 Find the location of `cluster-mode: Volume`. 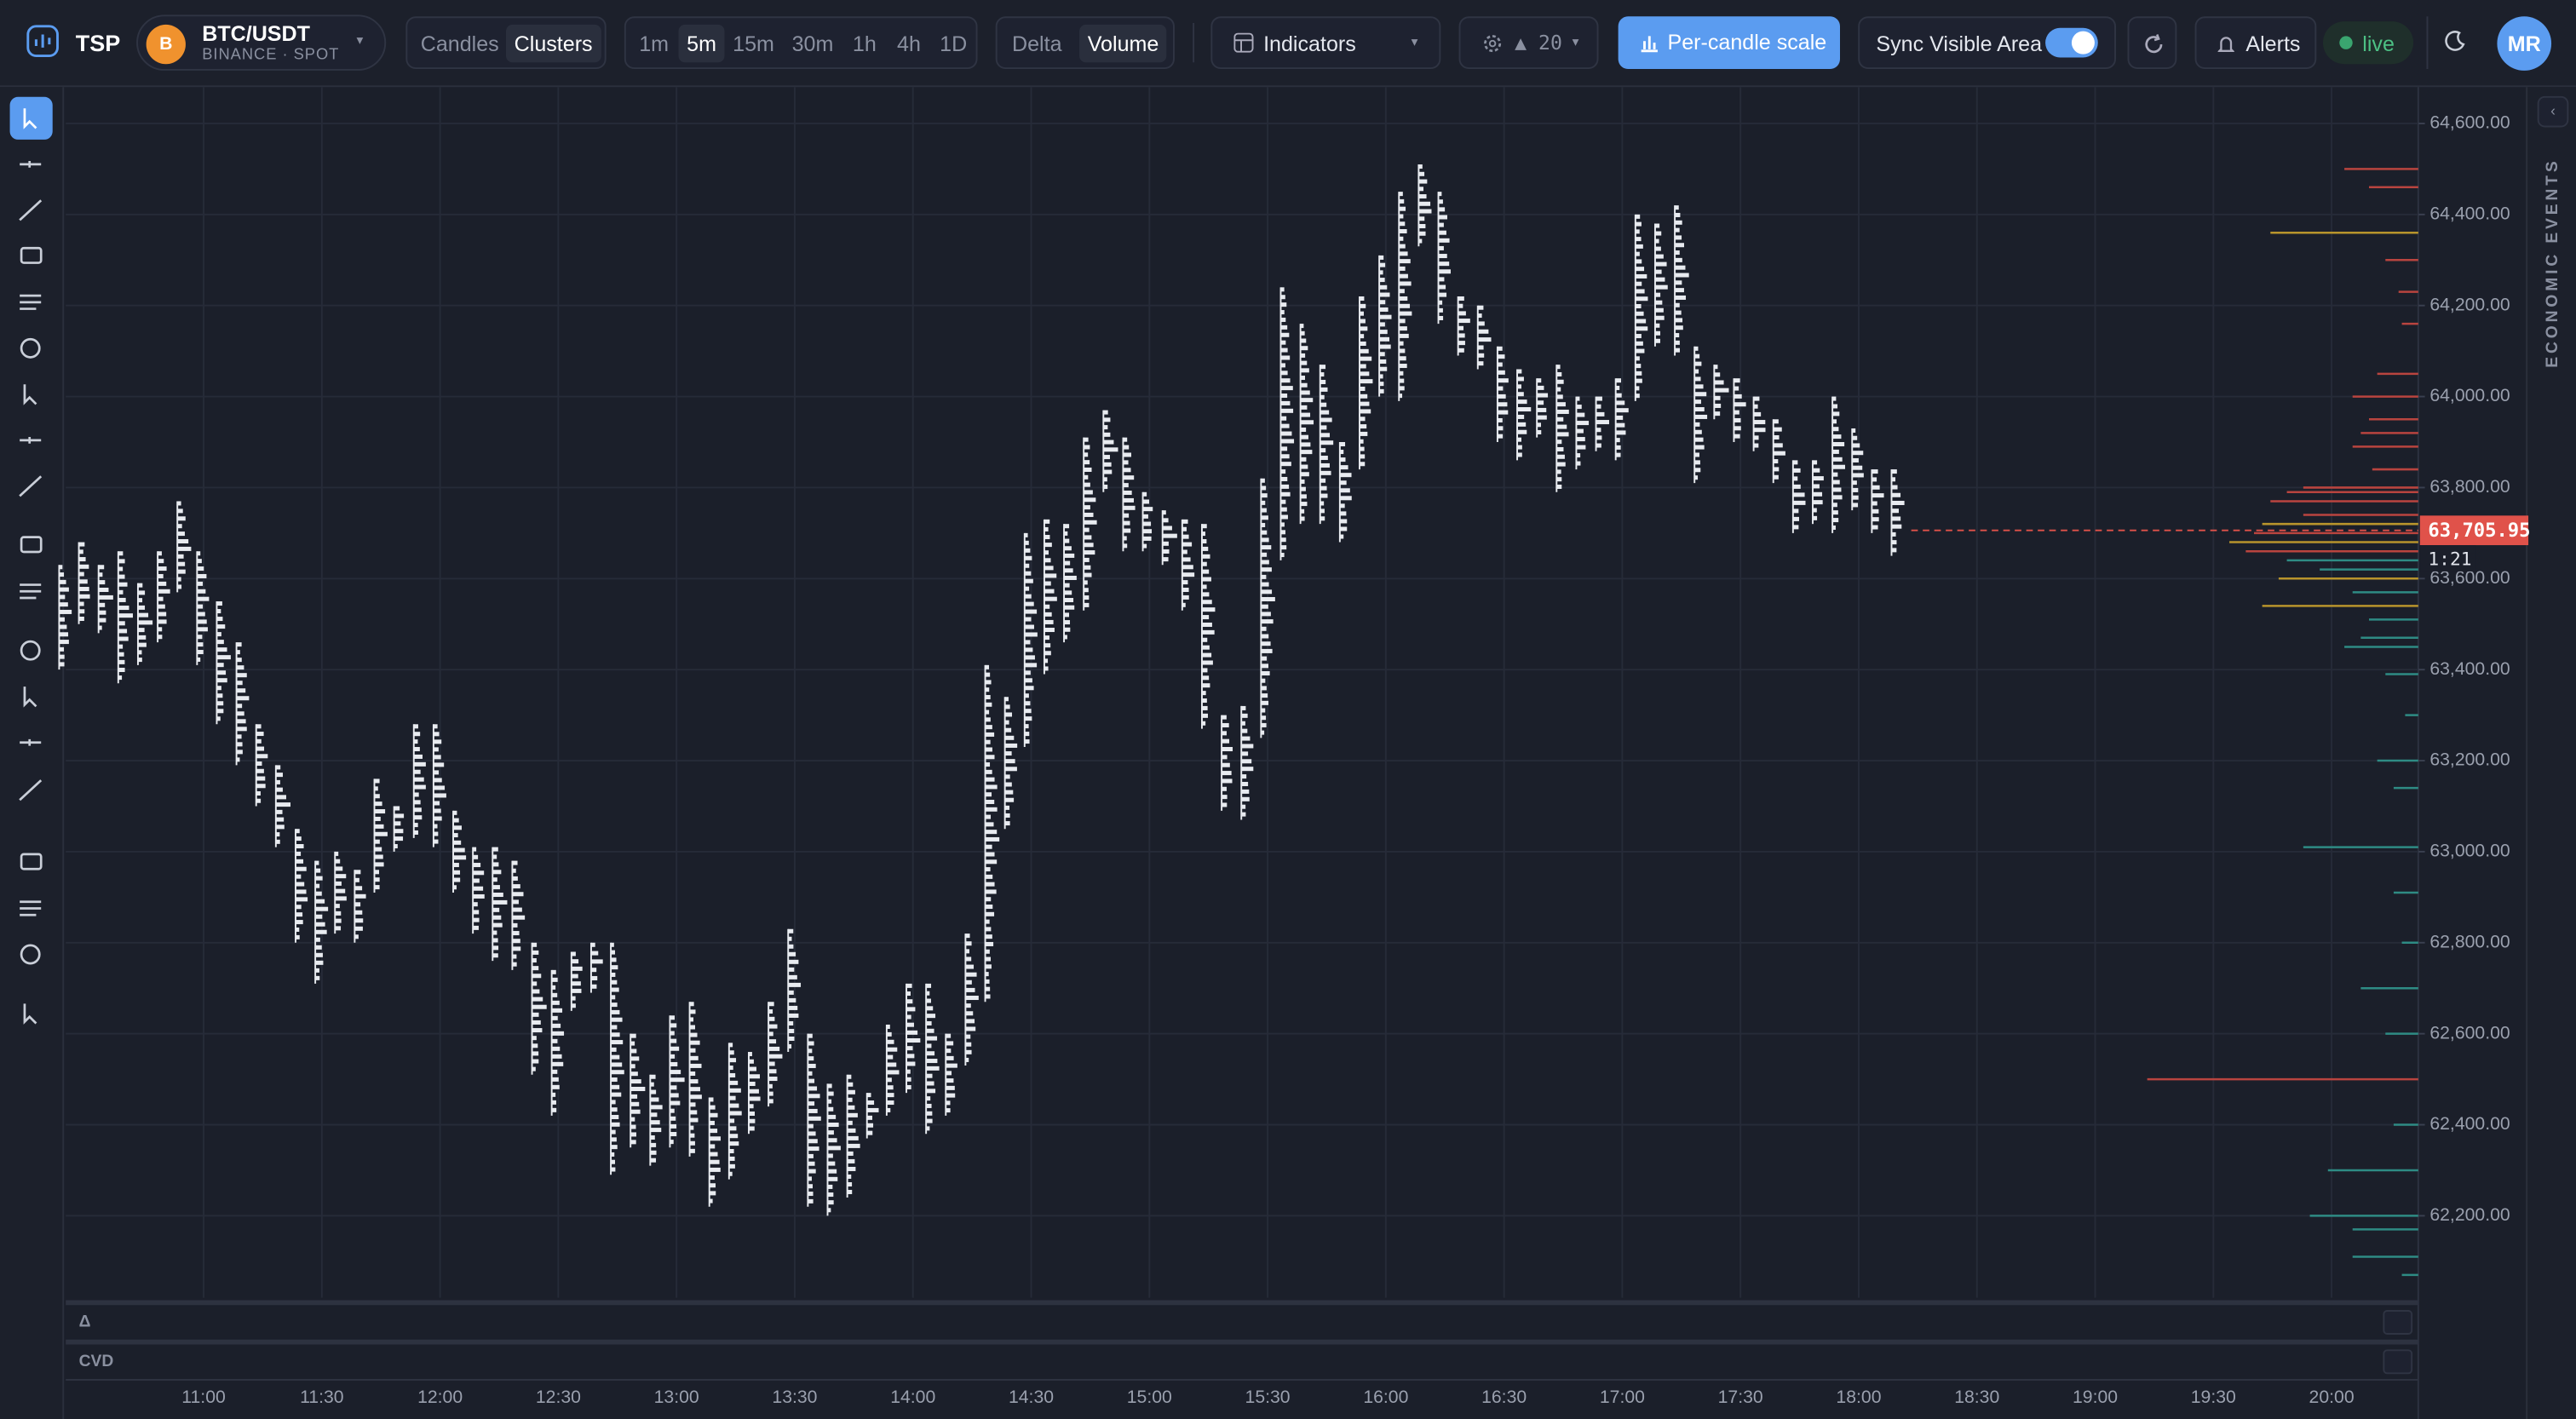

cluster-mode: Volume is located at coordinates (1124, 44).